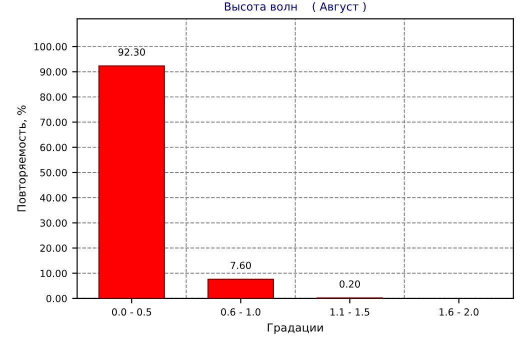 This screenshot has height=343, width=532. I want to click on data-label: 7.60, so click(240, 266).